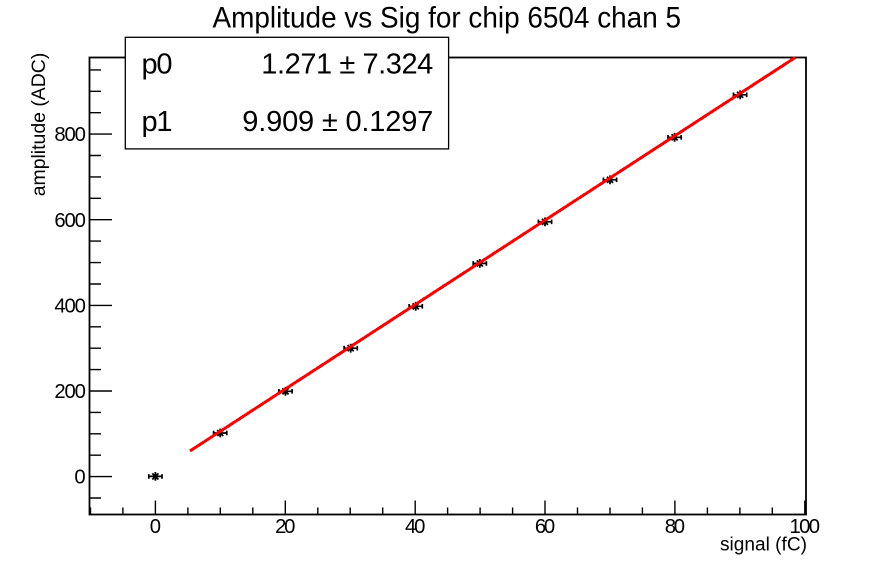 This screenshot has height=577, width=896. What do you see at coordinates (157, 65) in the screenshot?
I see `svg-text: p0` at bounding box center [157, 65].